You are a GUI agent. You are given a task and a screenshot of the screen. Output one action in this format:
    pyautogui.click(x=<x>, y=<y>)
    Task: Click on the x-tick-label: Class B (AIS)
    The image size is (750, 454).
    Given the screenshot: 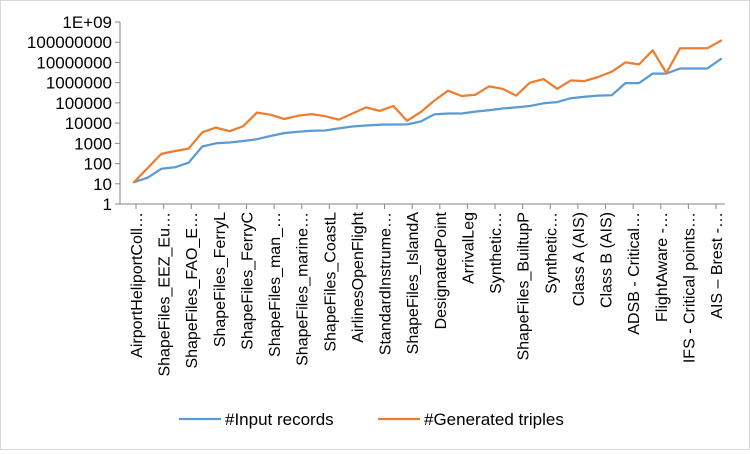 What is the action you would take?
    pyautogui.click(x=607, y=260)
    